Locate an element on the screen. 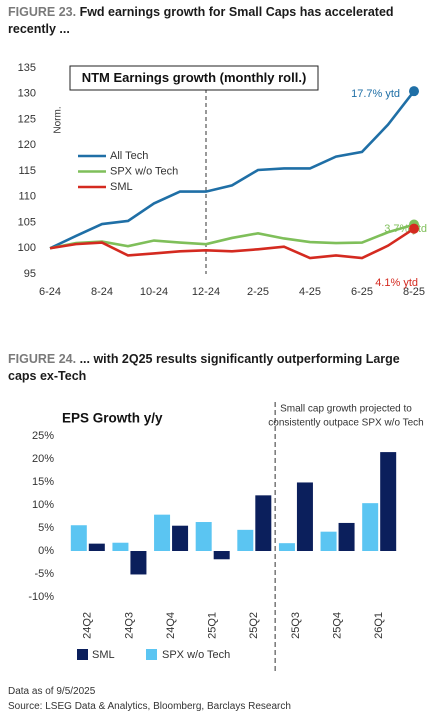  legend-label: All Tech is located at coordinates (129, 156).